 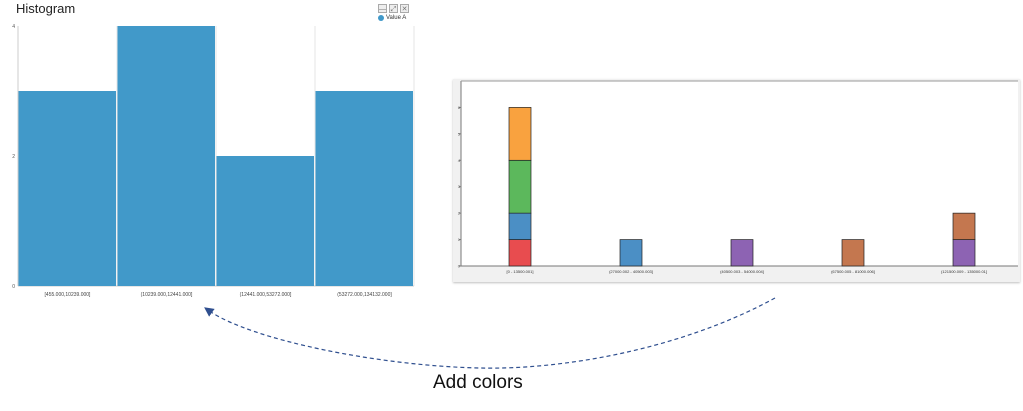 What do you see at coordinates (459, 133) in the screenshot?
I see `y-tick-label: 5` at bounding box center [459, 133].